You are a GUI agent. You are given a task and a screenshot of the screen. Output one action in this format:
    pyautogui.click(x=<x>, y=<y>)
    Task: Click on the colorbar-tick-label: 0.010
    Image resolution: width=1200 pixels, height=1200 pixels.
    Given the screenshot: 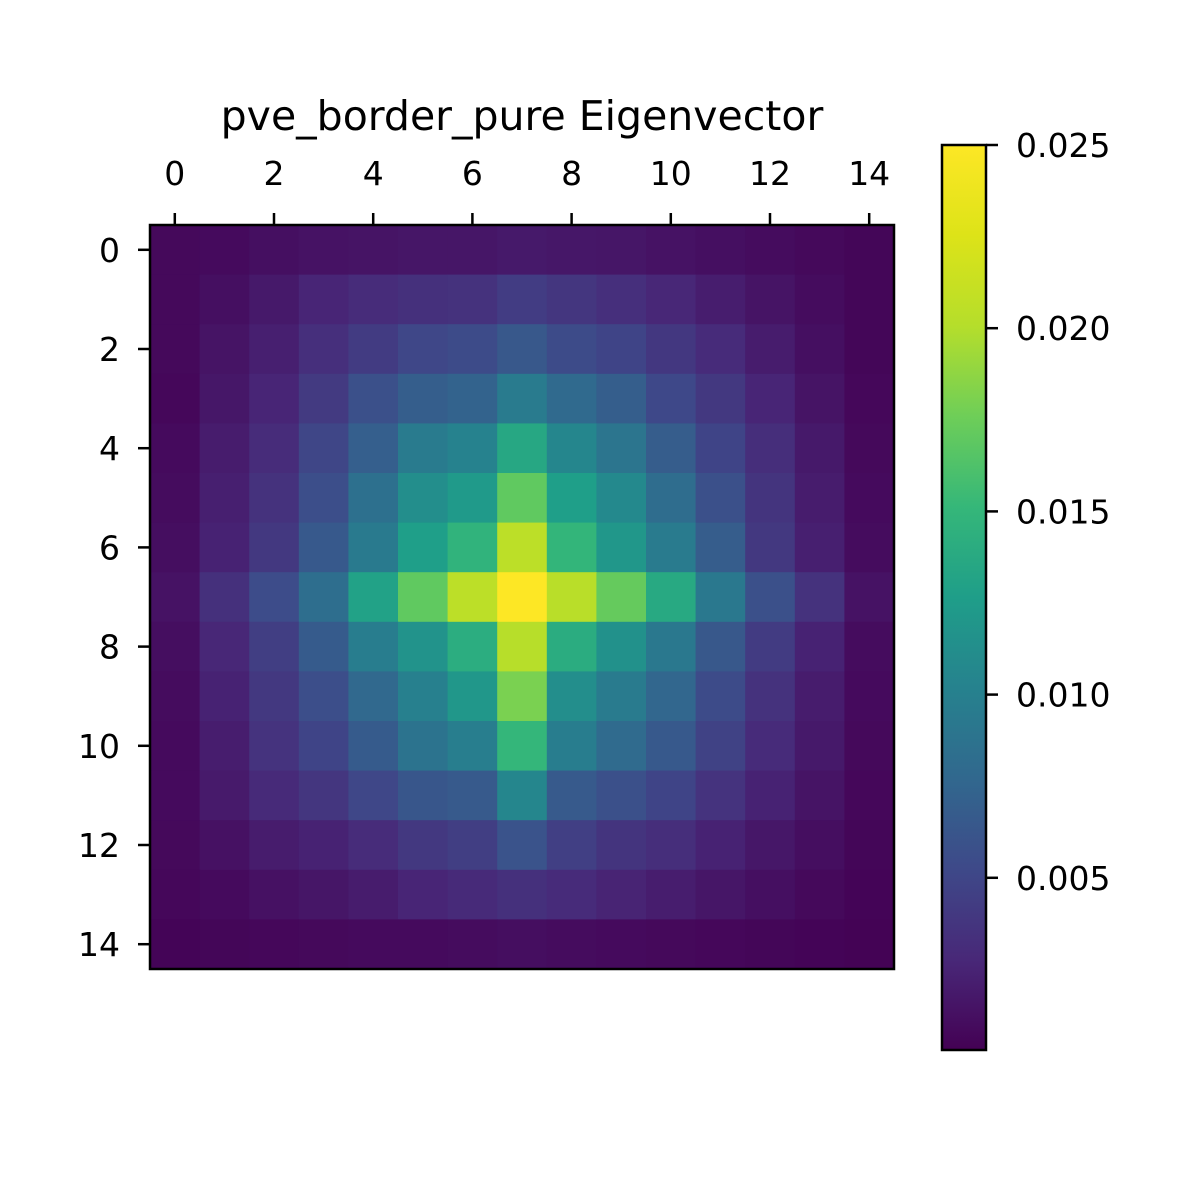 What is the action you would take?
    pyautogui.click(x=1063, y=695)
    